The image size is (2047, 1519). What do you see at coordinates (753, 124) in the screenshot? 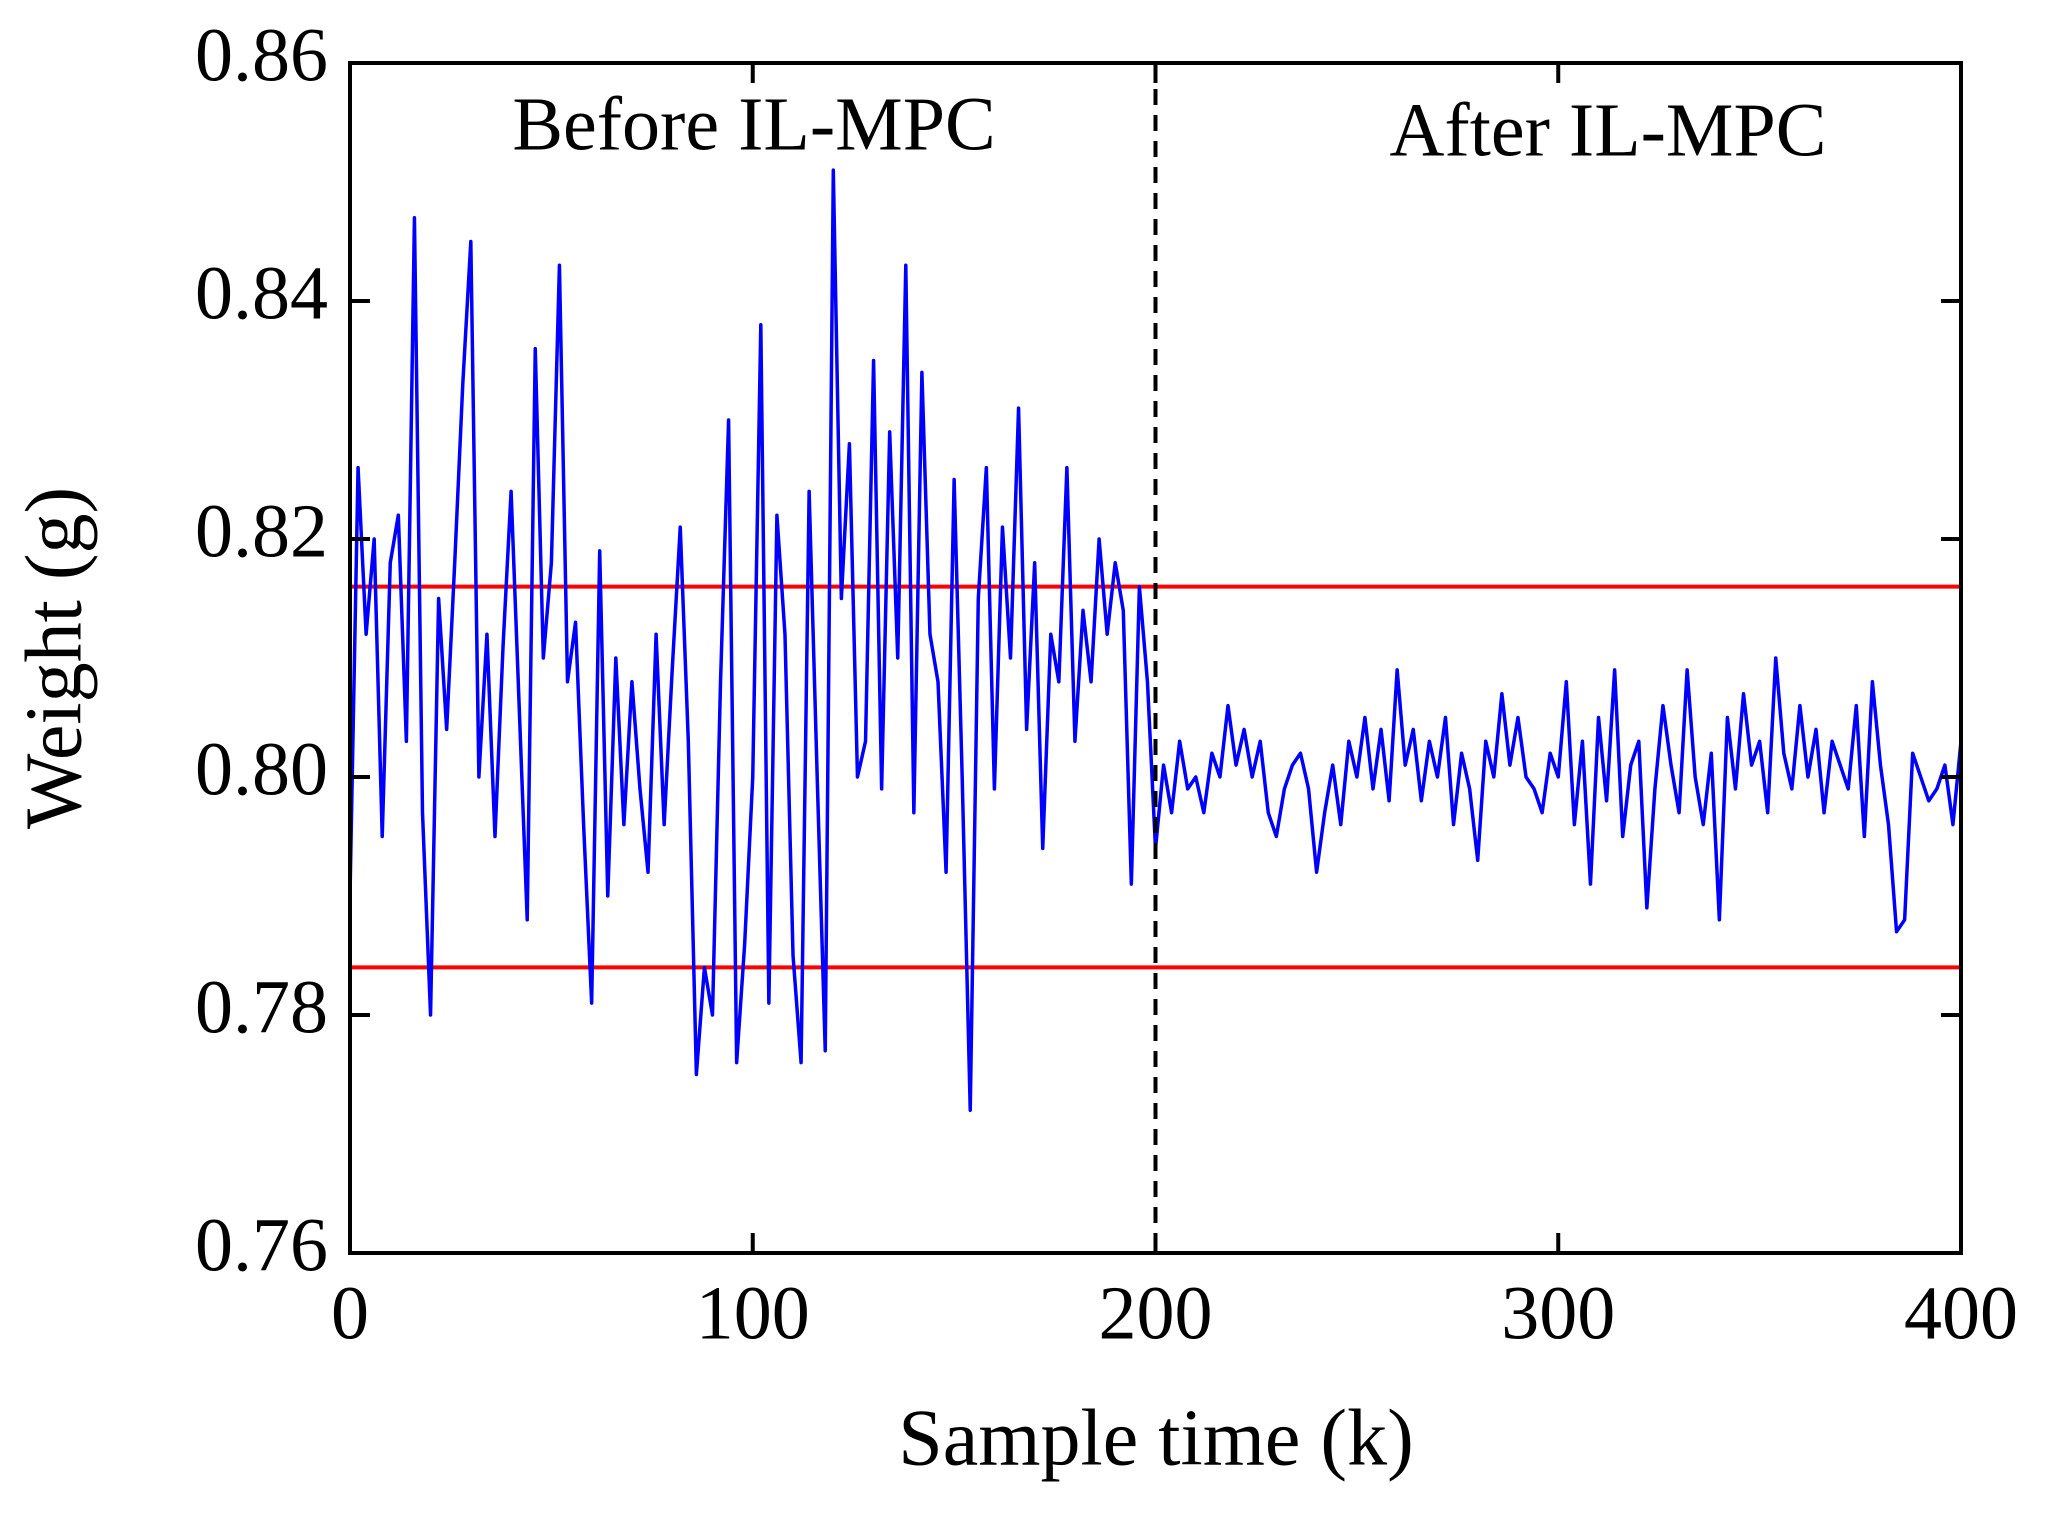
I see `annotation: Before IL-MPC` at bounding box center [753, 124].